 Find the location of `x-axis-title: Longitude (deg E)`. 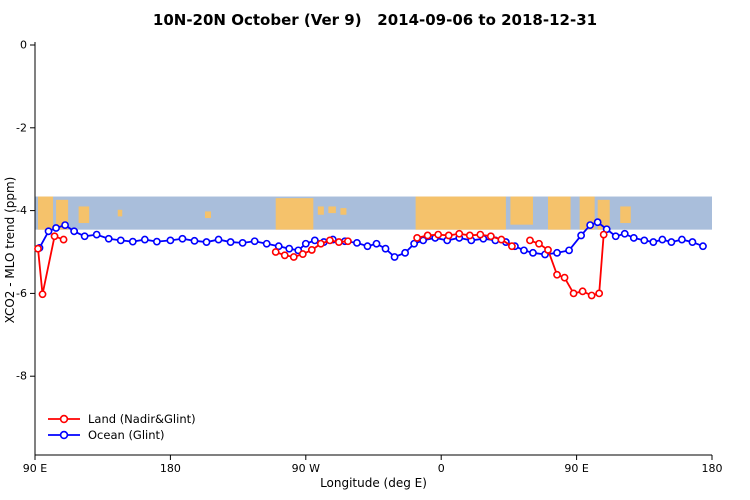

x-axis-title: Longitude (deg E) is located at coordinates (373, 483).